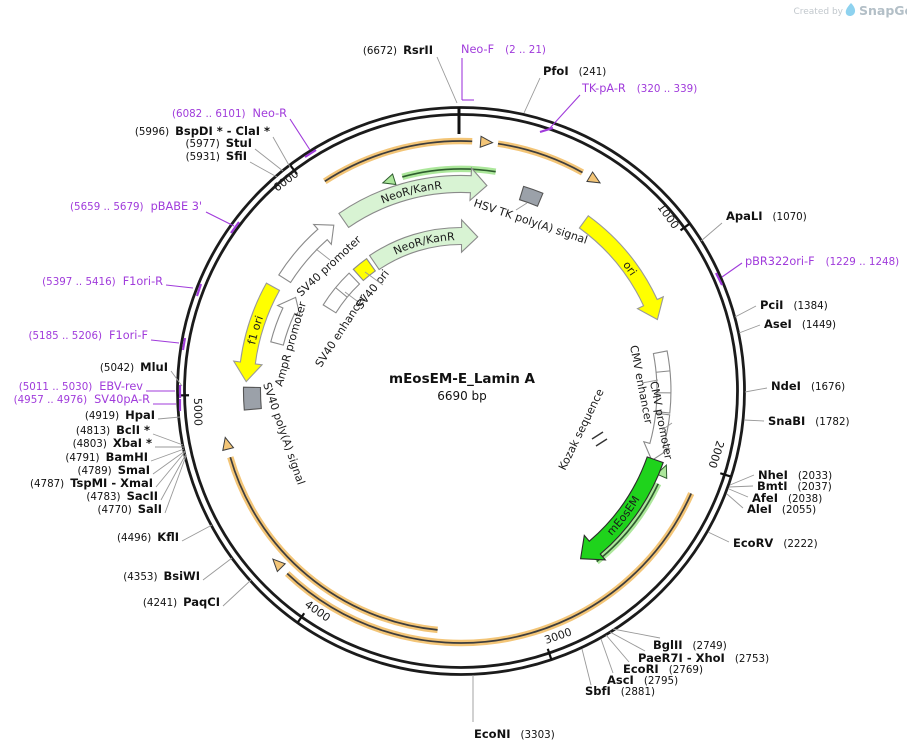  I want to click on site-label-EcoRV: EcoRV (2222), so click(775, 543).